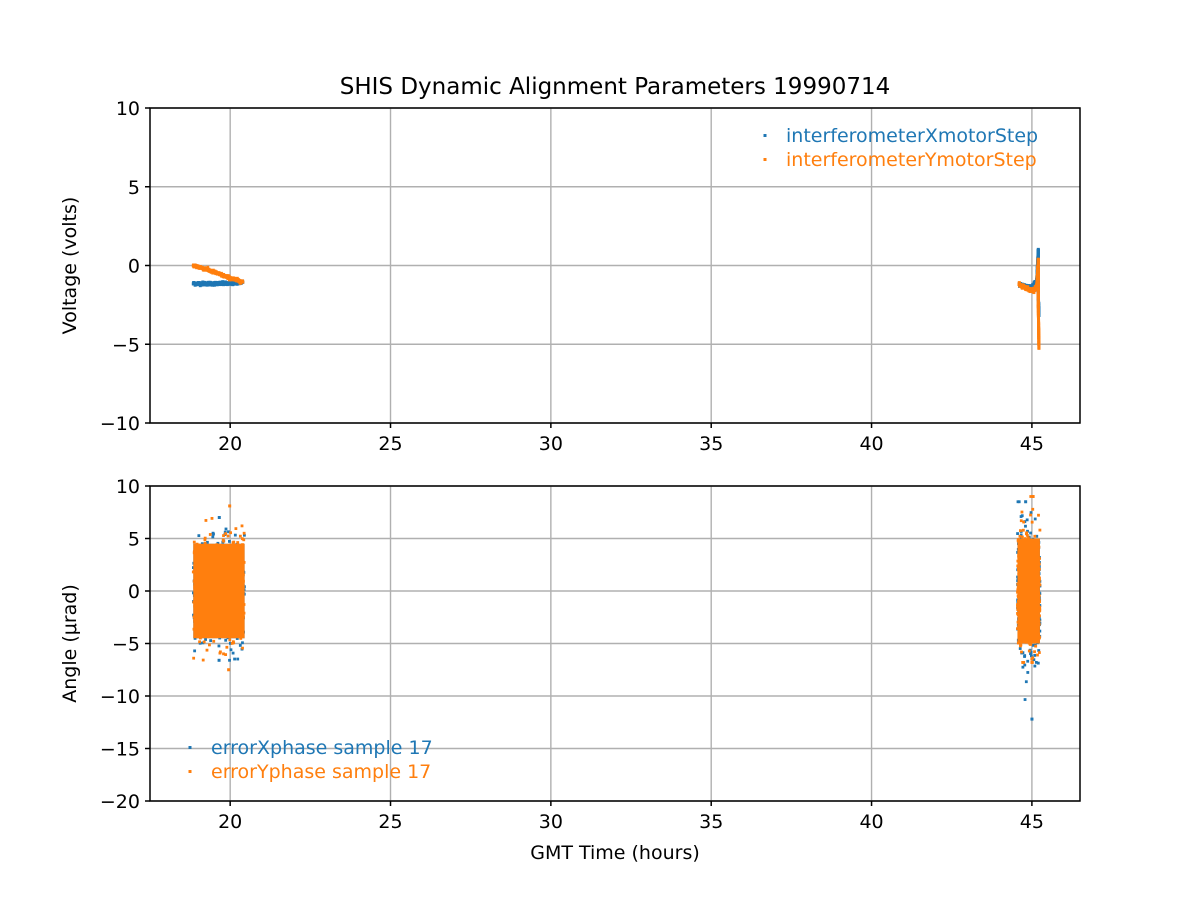 This screenshot has height=900, width=1200. What do you see at coordinates (230, 822) in the screenshot?
I see `x-tick-label: 20` at bounding box center [230, 822].